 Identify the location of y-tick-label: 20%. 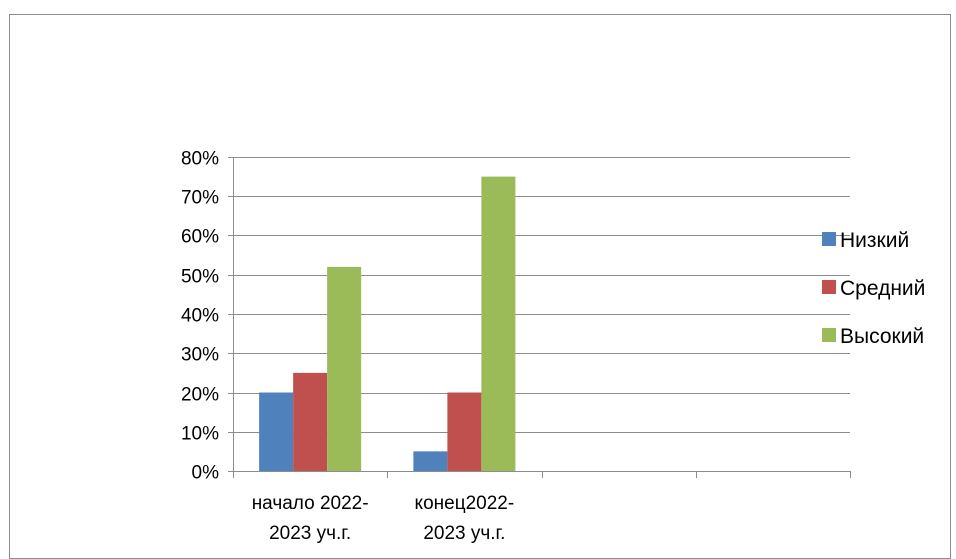
(200, 395).